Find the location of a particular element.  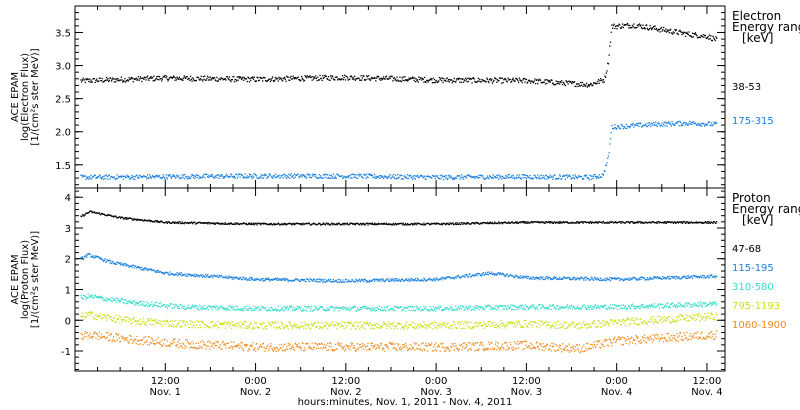

proton-y-tick-label: 2 is located at coordinates (68, 260).